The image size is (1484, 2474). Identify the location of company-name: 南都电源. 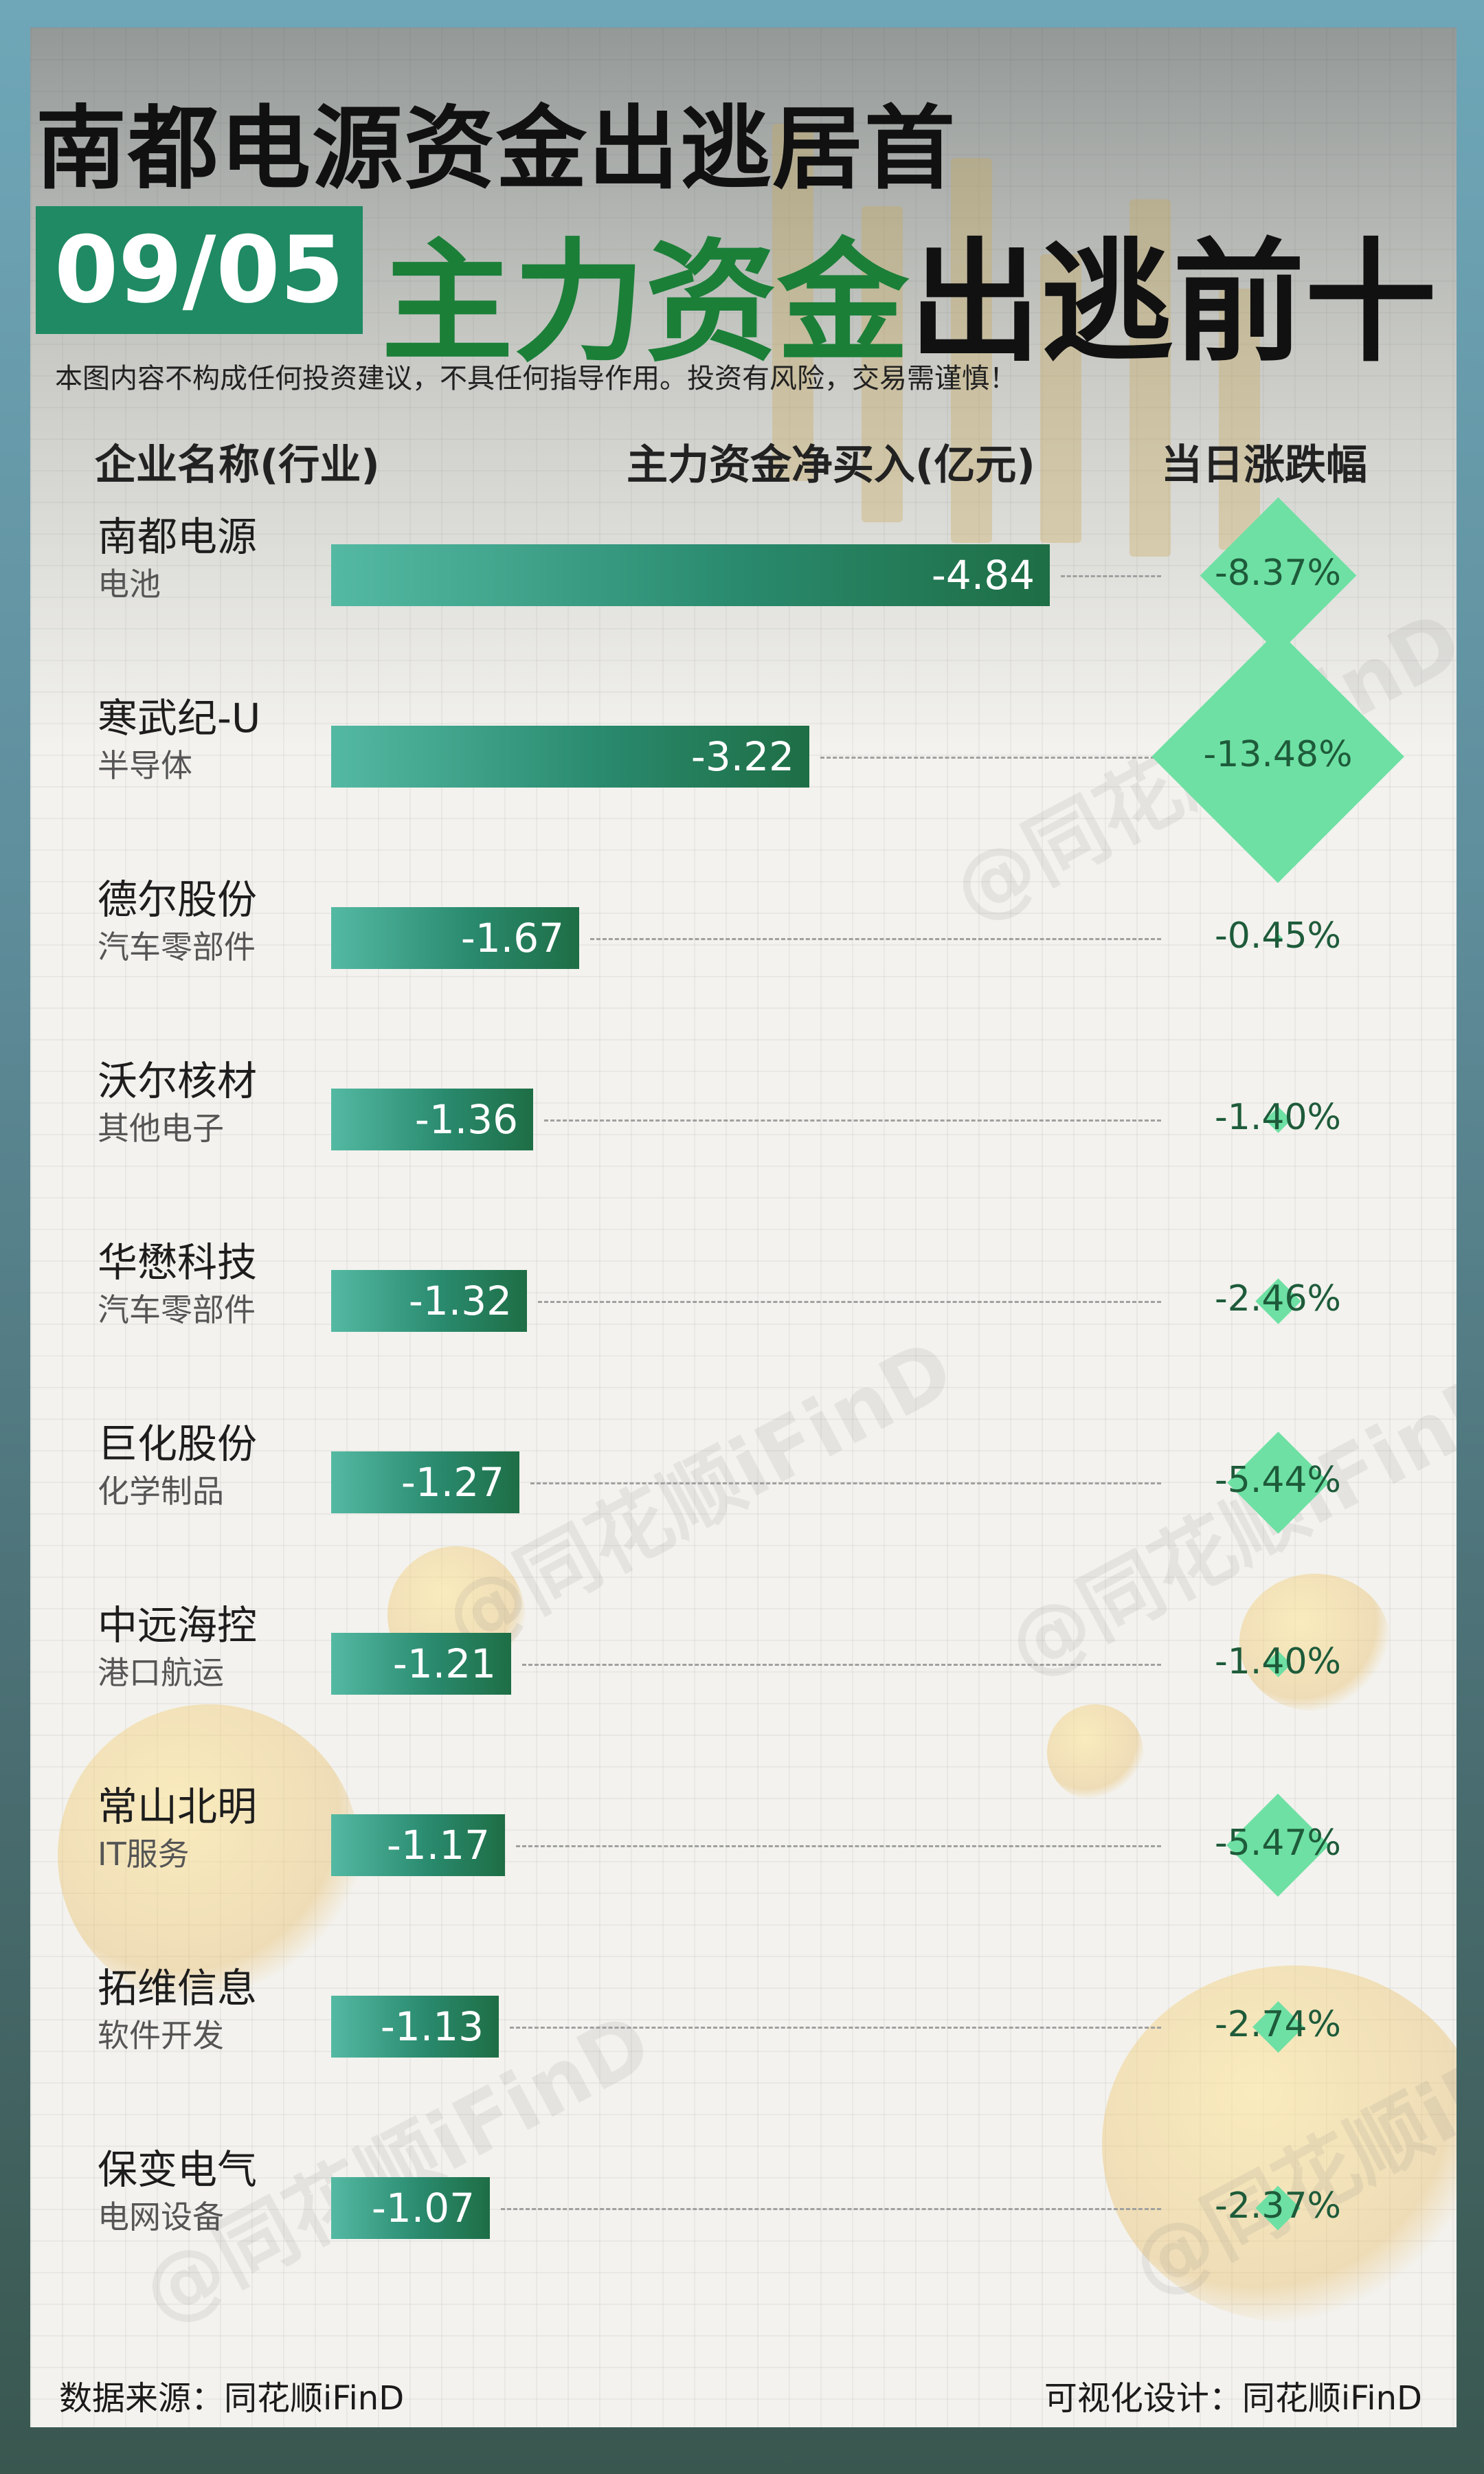
(178, 536).